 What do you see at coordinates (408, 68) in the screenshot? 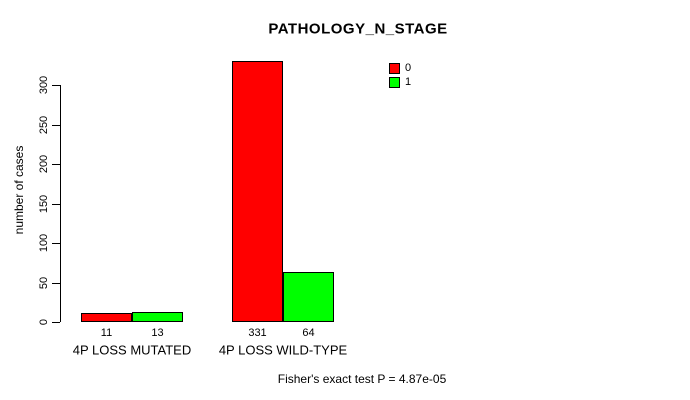
I see `legend-label: 0` at bounding box center [408, 68].